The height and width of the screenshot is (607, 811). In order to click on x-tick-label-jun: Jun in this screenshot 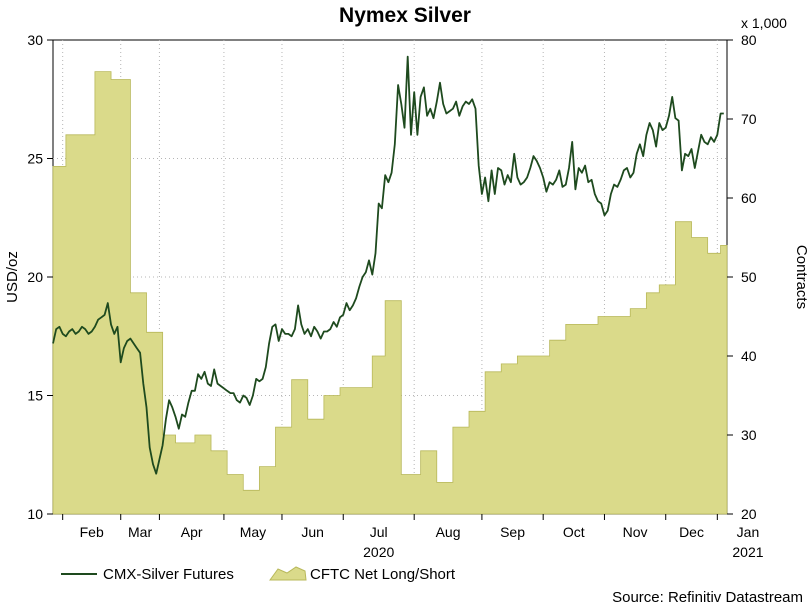, I will do `click(312, 532)`.